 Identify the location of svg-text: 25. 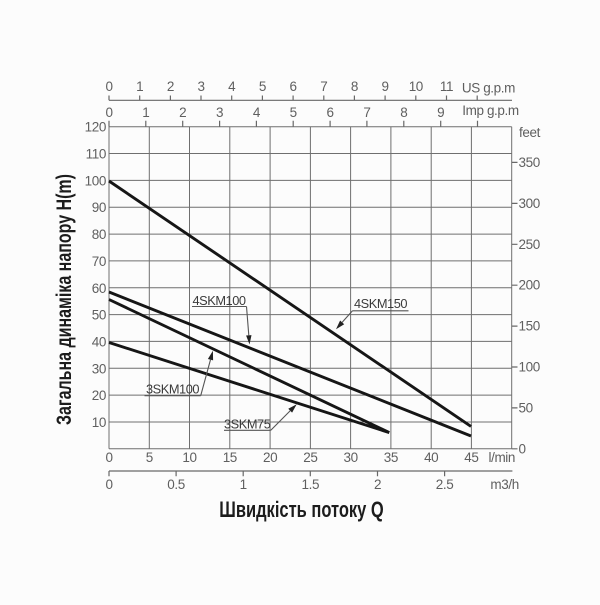
(310, 457).